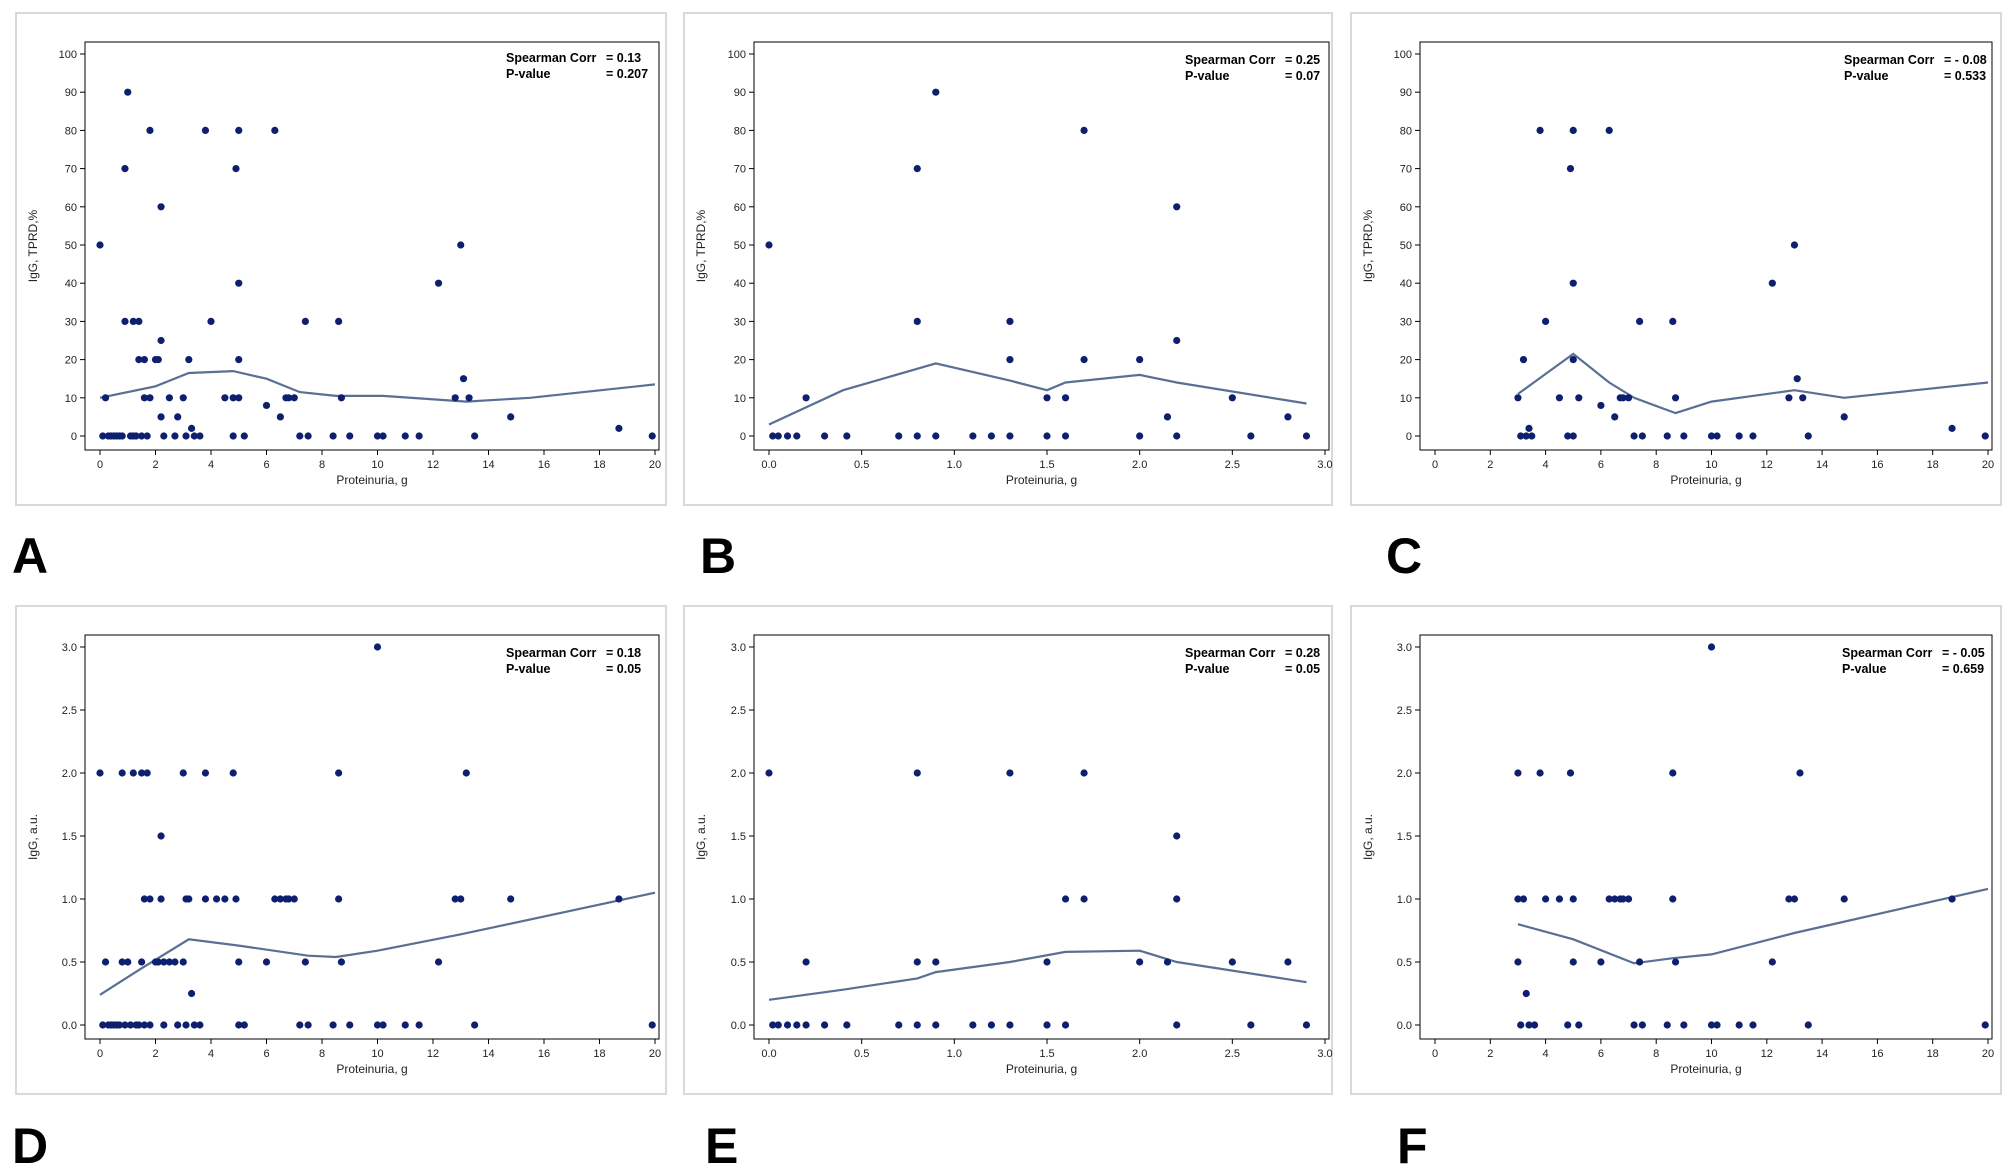  Describe the element at coordinates (738, 711) in the screenshot. I see `y-tick-label: 2.5` at that location.